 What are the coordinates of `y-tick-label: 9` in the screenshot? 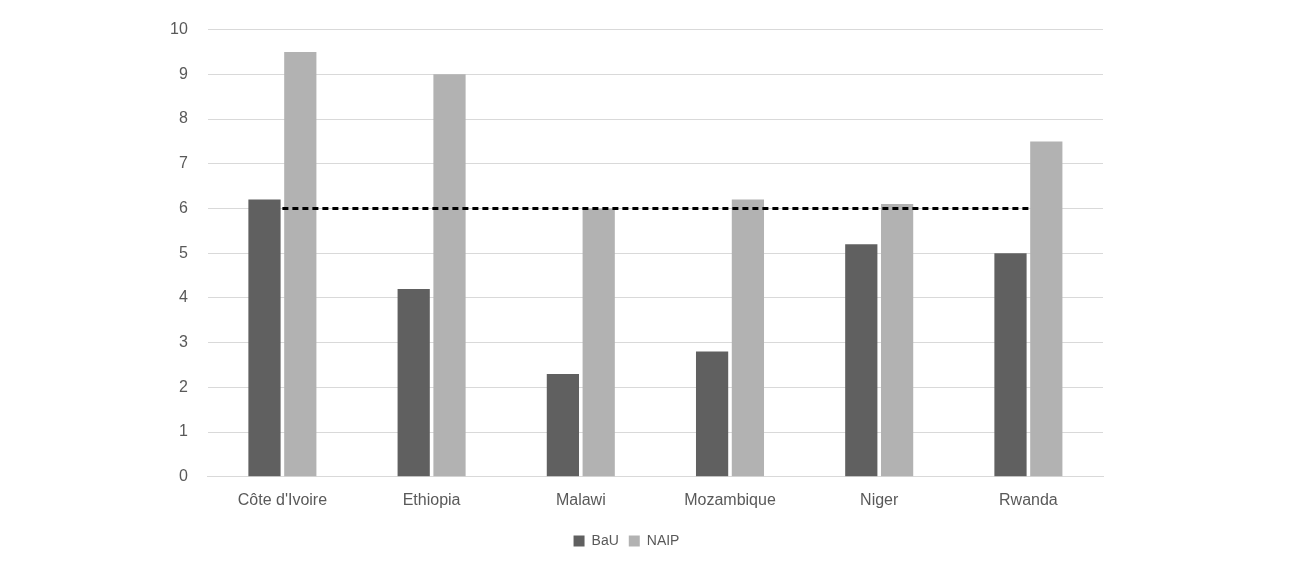 It's located at (183, 73).